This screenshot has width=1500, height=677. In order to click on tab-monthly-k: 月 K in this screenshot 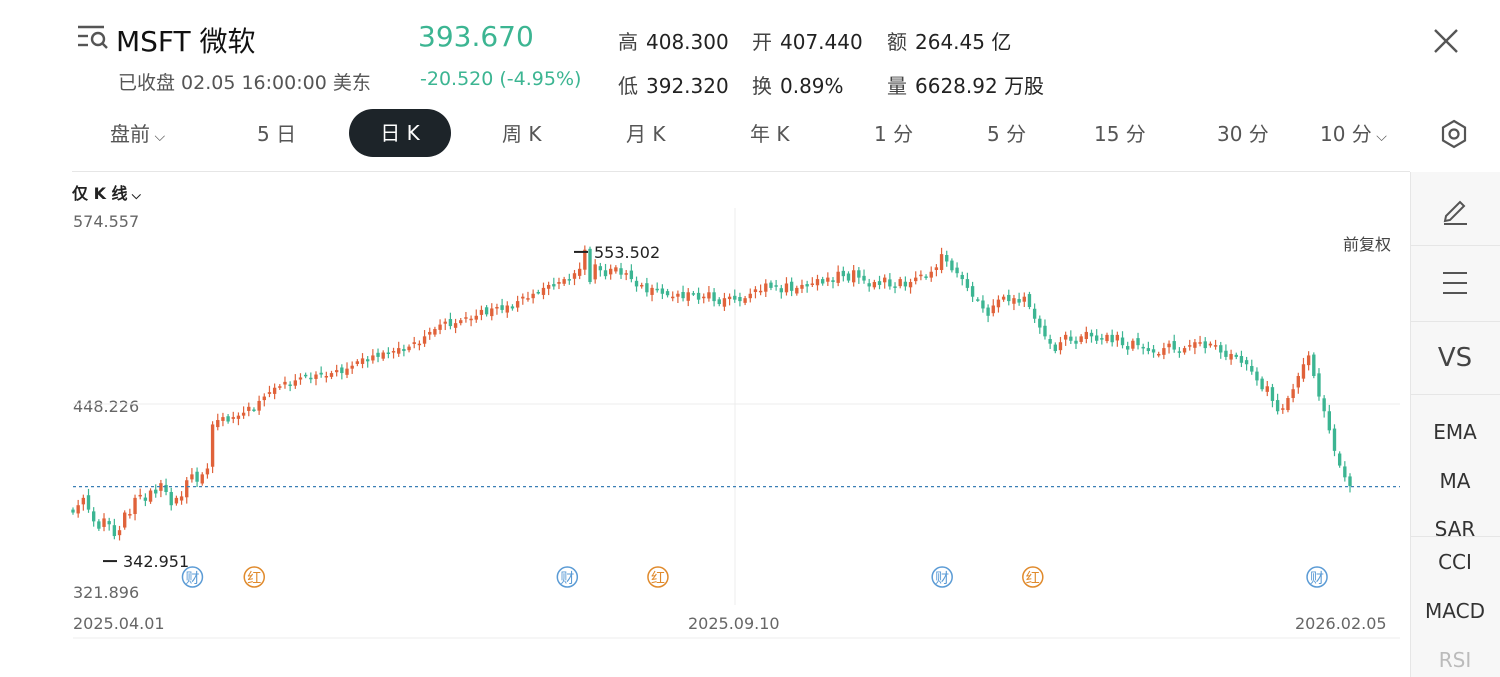, I will do `click(646, 134)`.